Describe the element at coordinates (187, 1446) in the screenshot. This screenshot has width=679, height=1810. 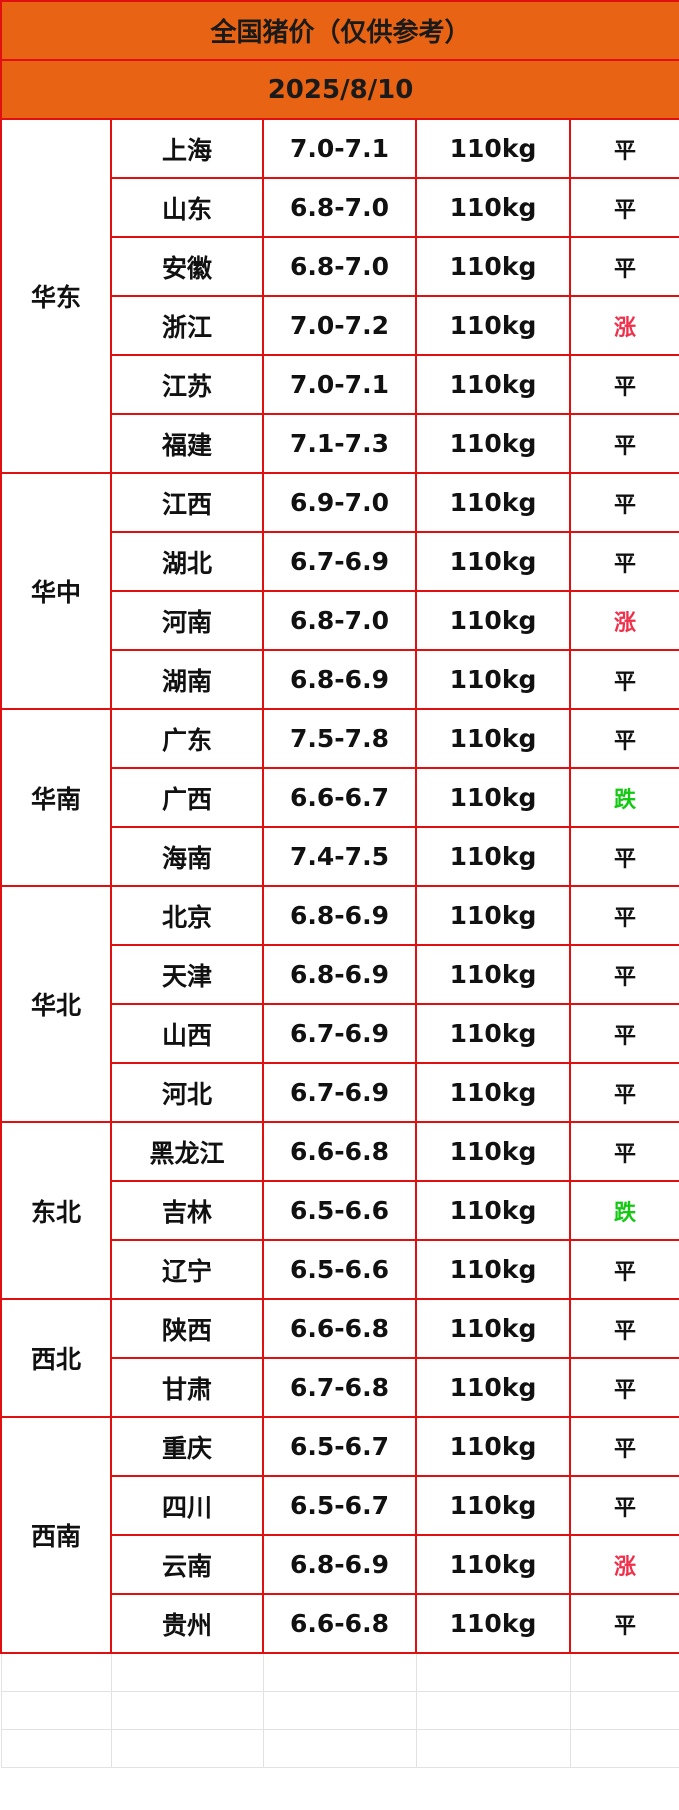
I see `province-cell: 重庆` at that location.